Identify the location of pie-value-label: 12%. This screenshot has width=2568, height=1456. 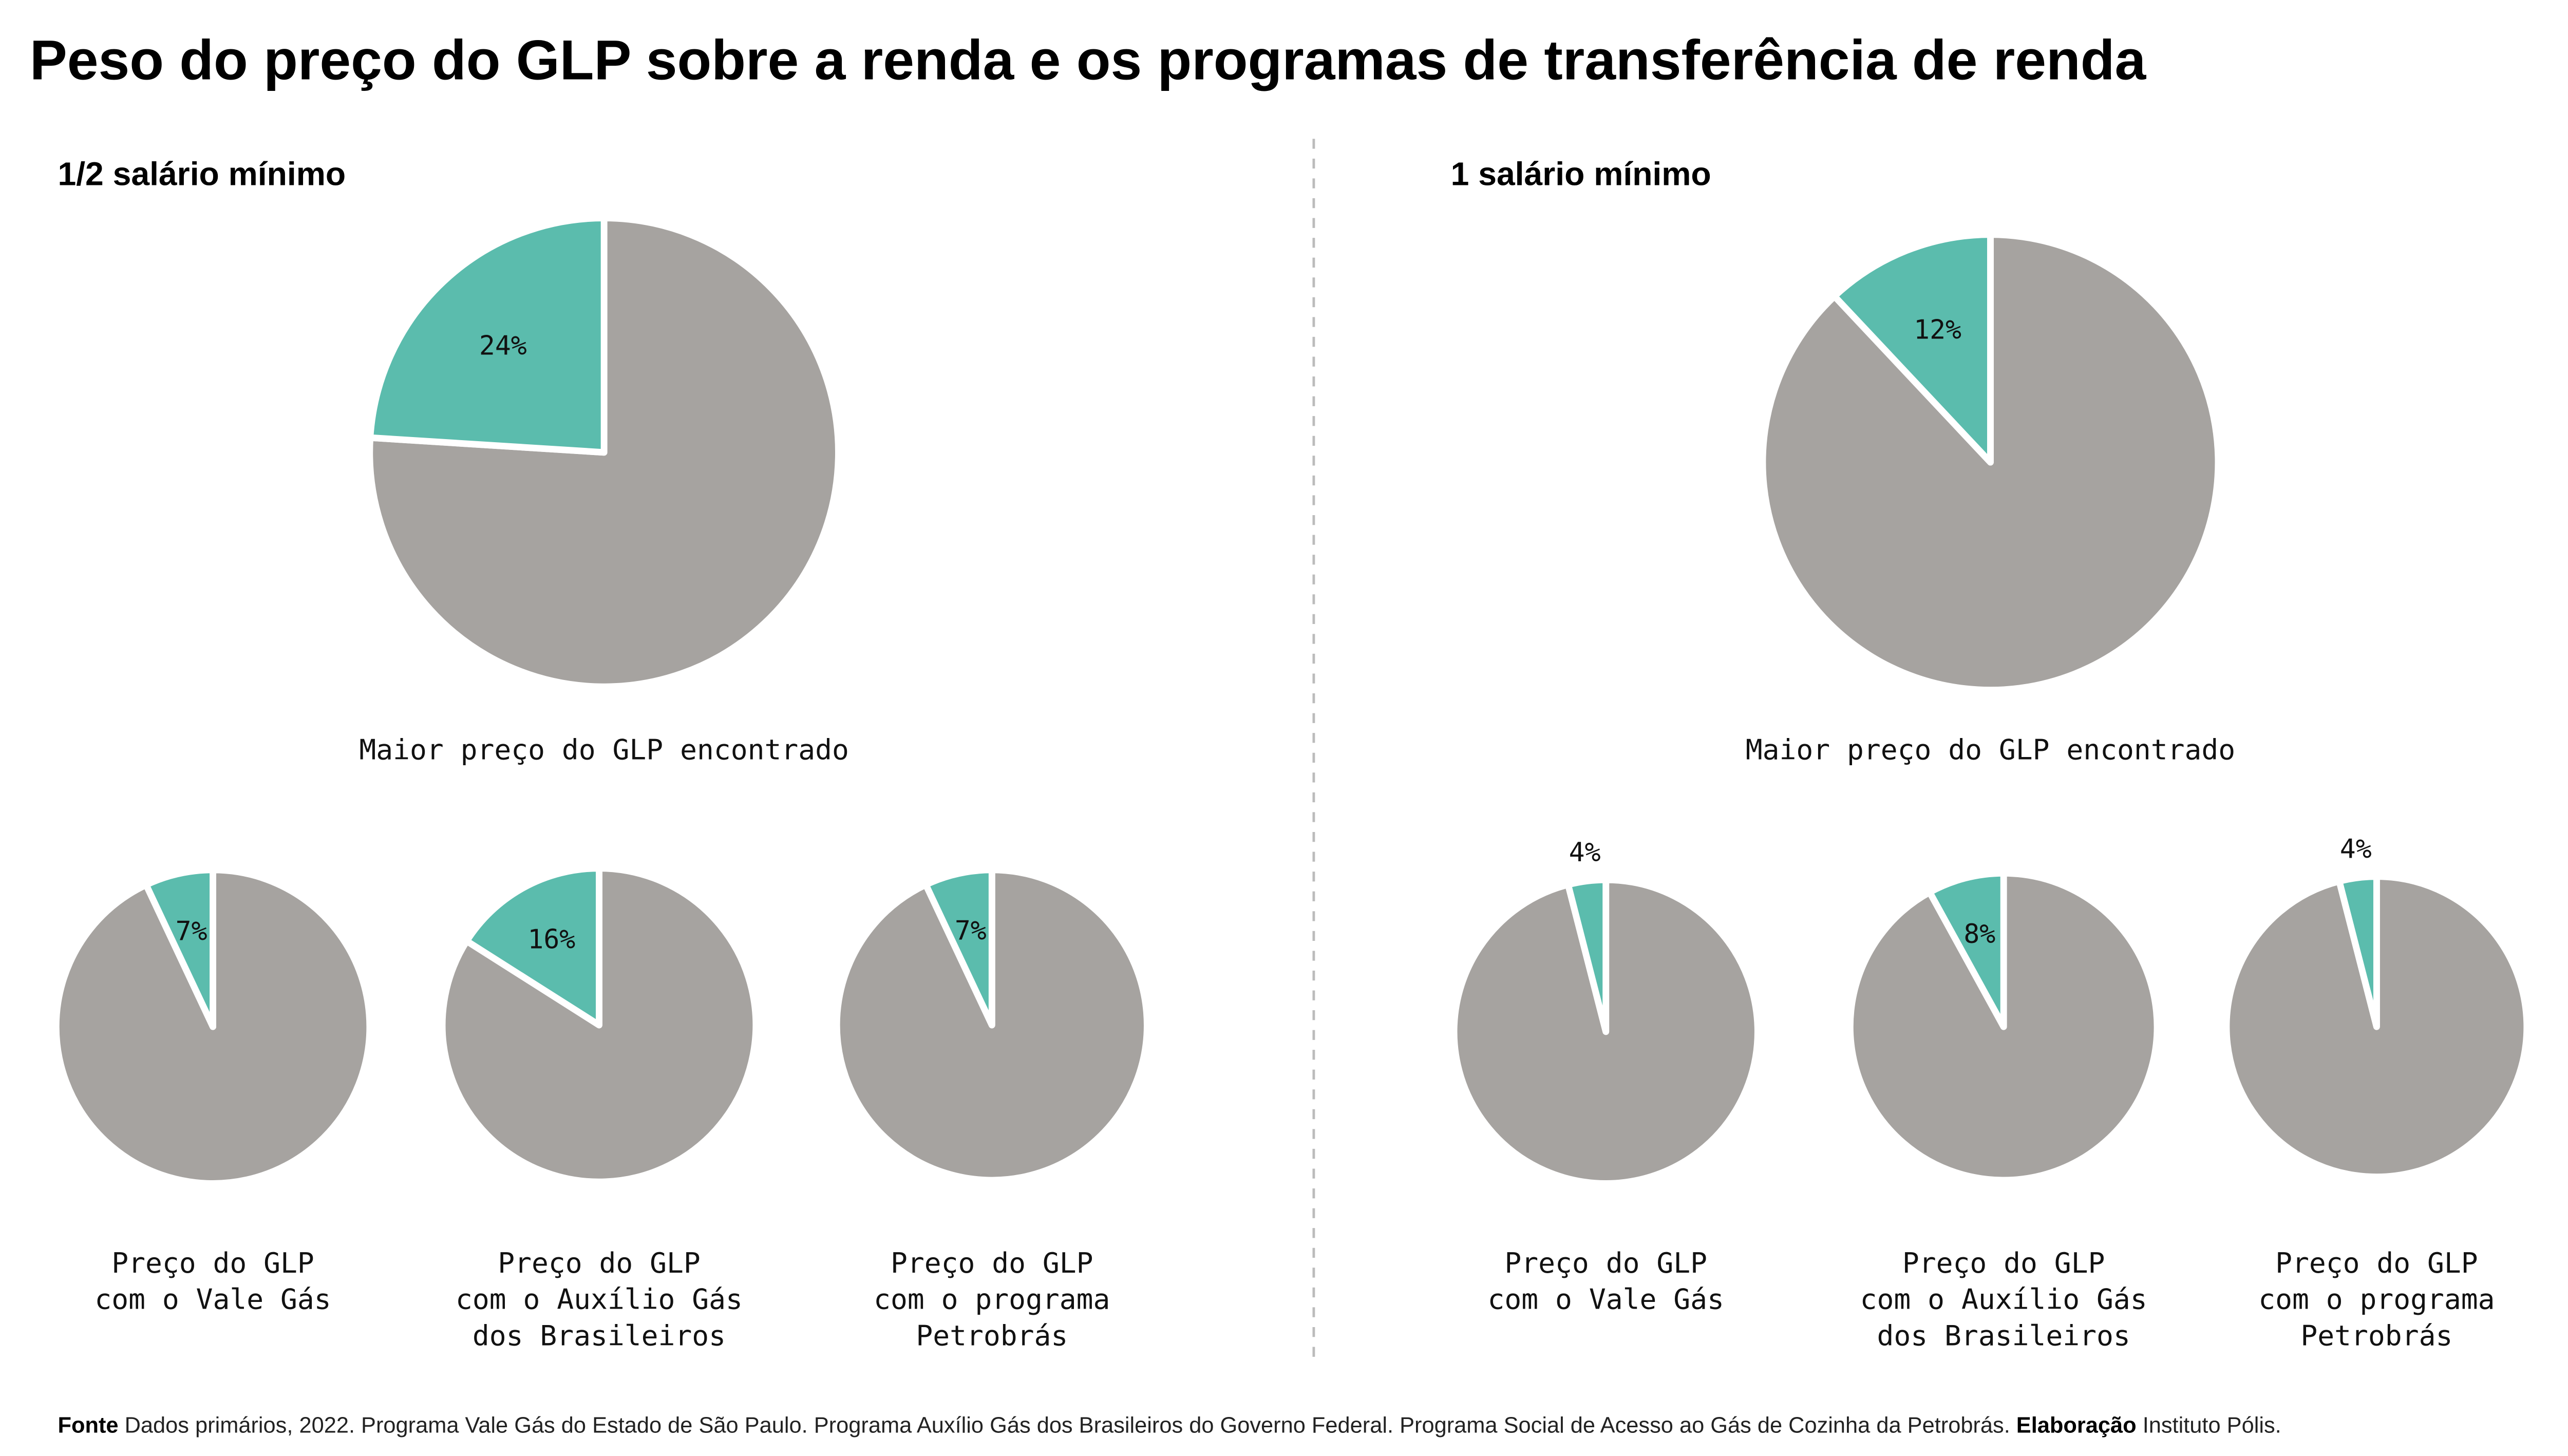
(1937, 331).